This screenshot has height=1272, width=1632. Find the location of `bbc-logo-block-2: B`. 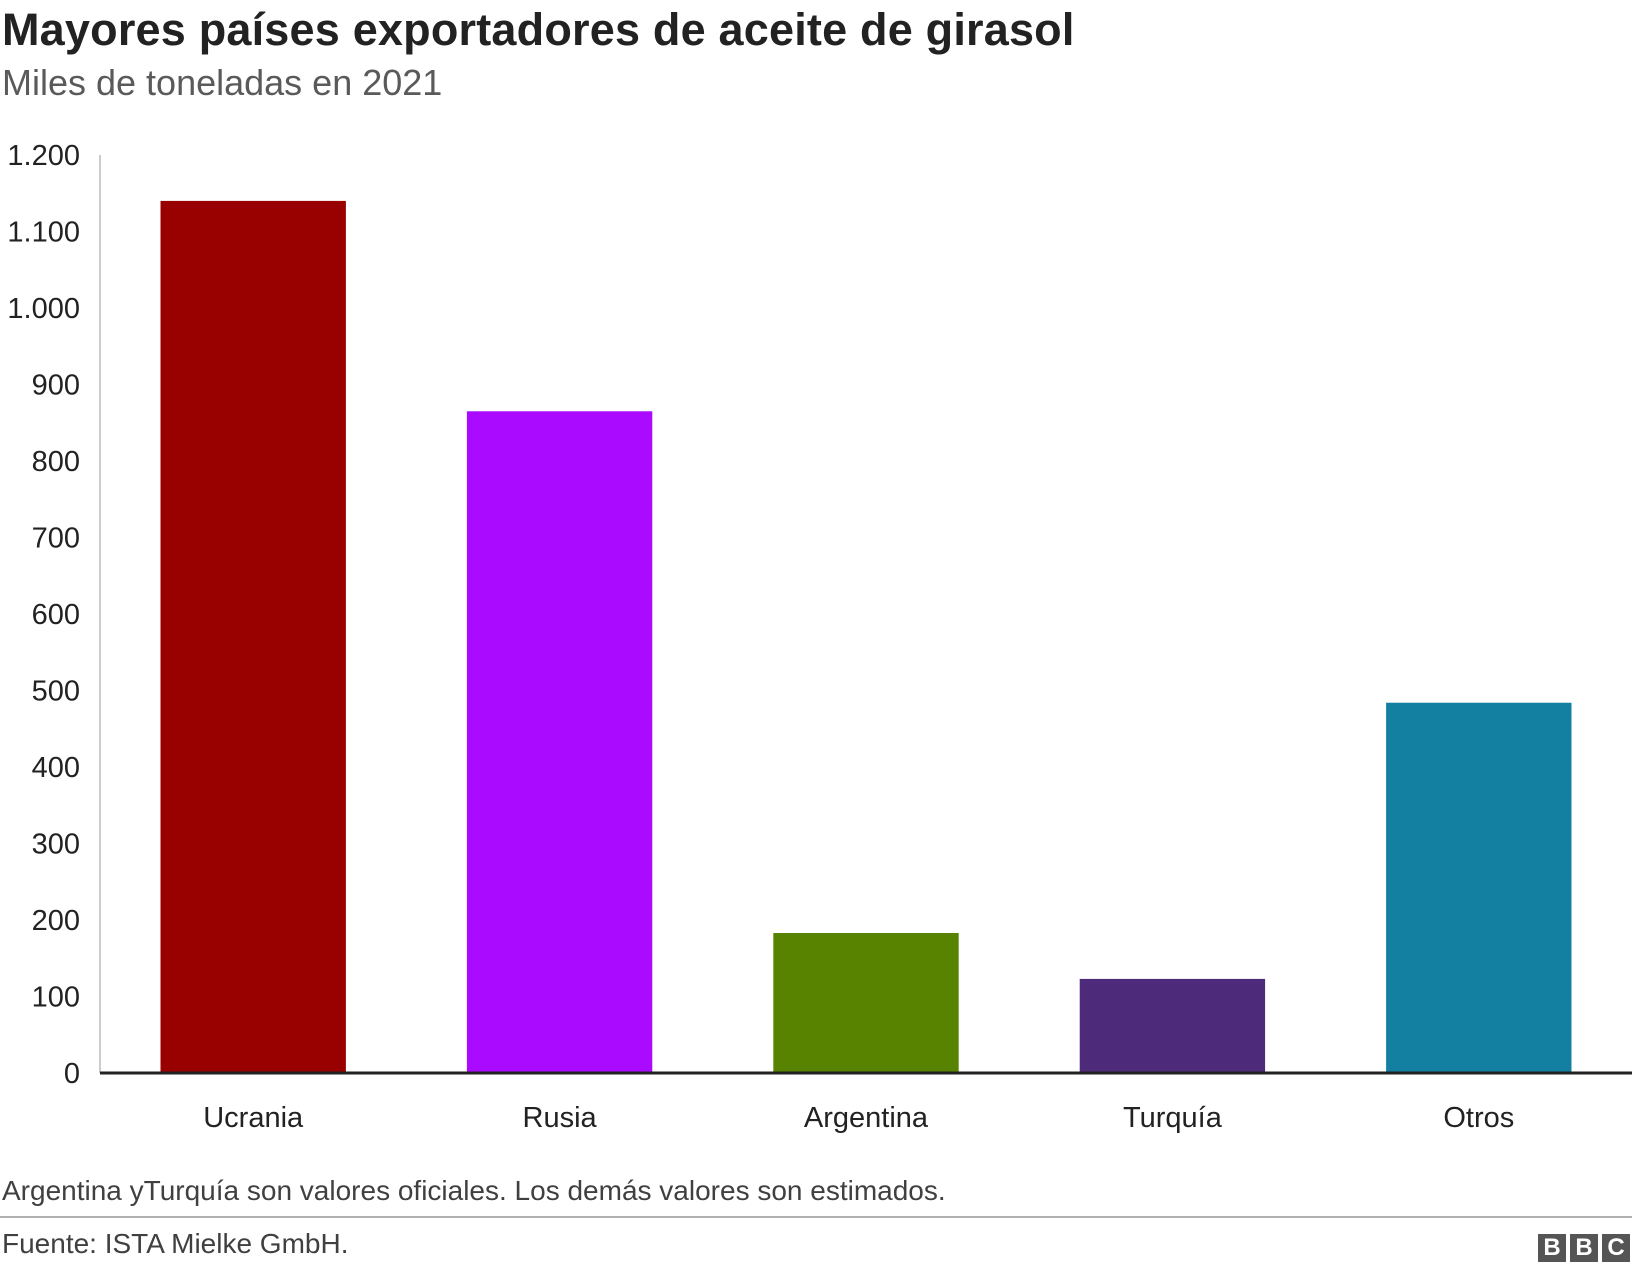

bbc-logo-block-2: B is located at coordinates (1584, 1248).